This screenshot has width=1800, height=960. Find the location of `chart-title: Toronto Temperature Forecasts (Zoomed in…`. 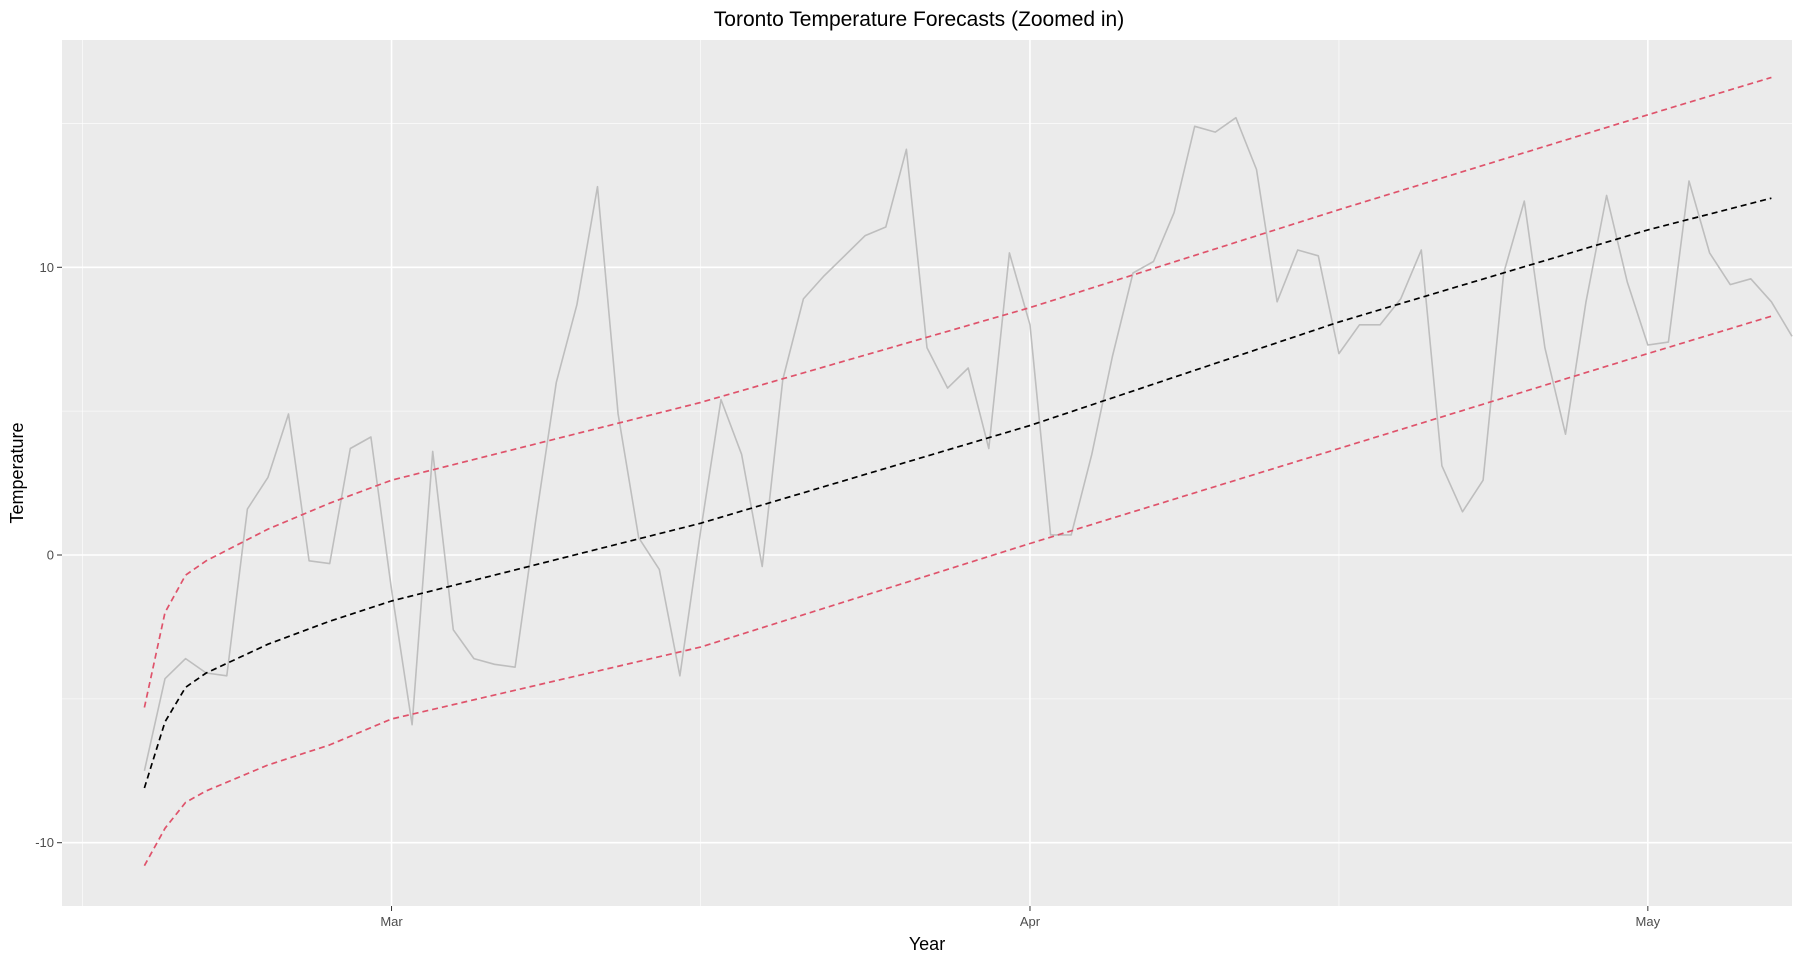

chart-title: Toronto Temperature Forecasts (Zoomed in… is located at coordinates (919, 19).